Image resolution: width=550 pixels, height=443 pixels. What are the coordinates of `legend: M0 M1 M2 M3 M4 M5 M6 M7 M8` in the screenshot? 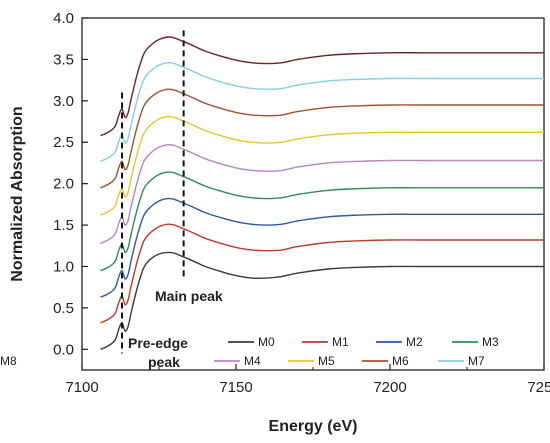 It's located at (249, 351).